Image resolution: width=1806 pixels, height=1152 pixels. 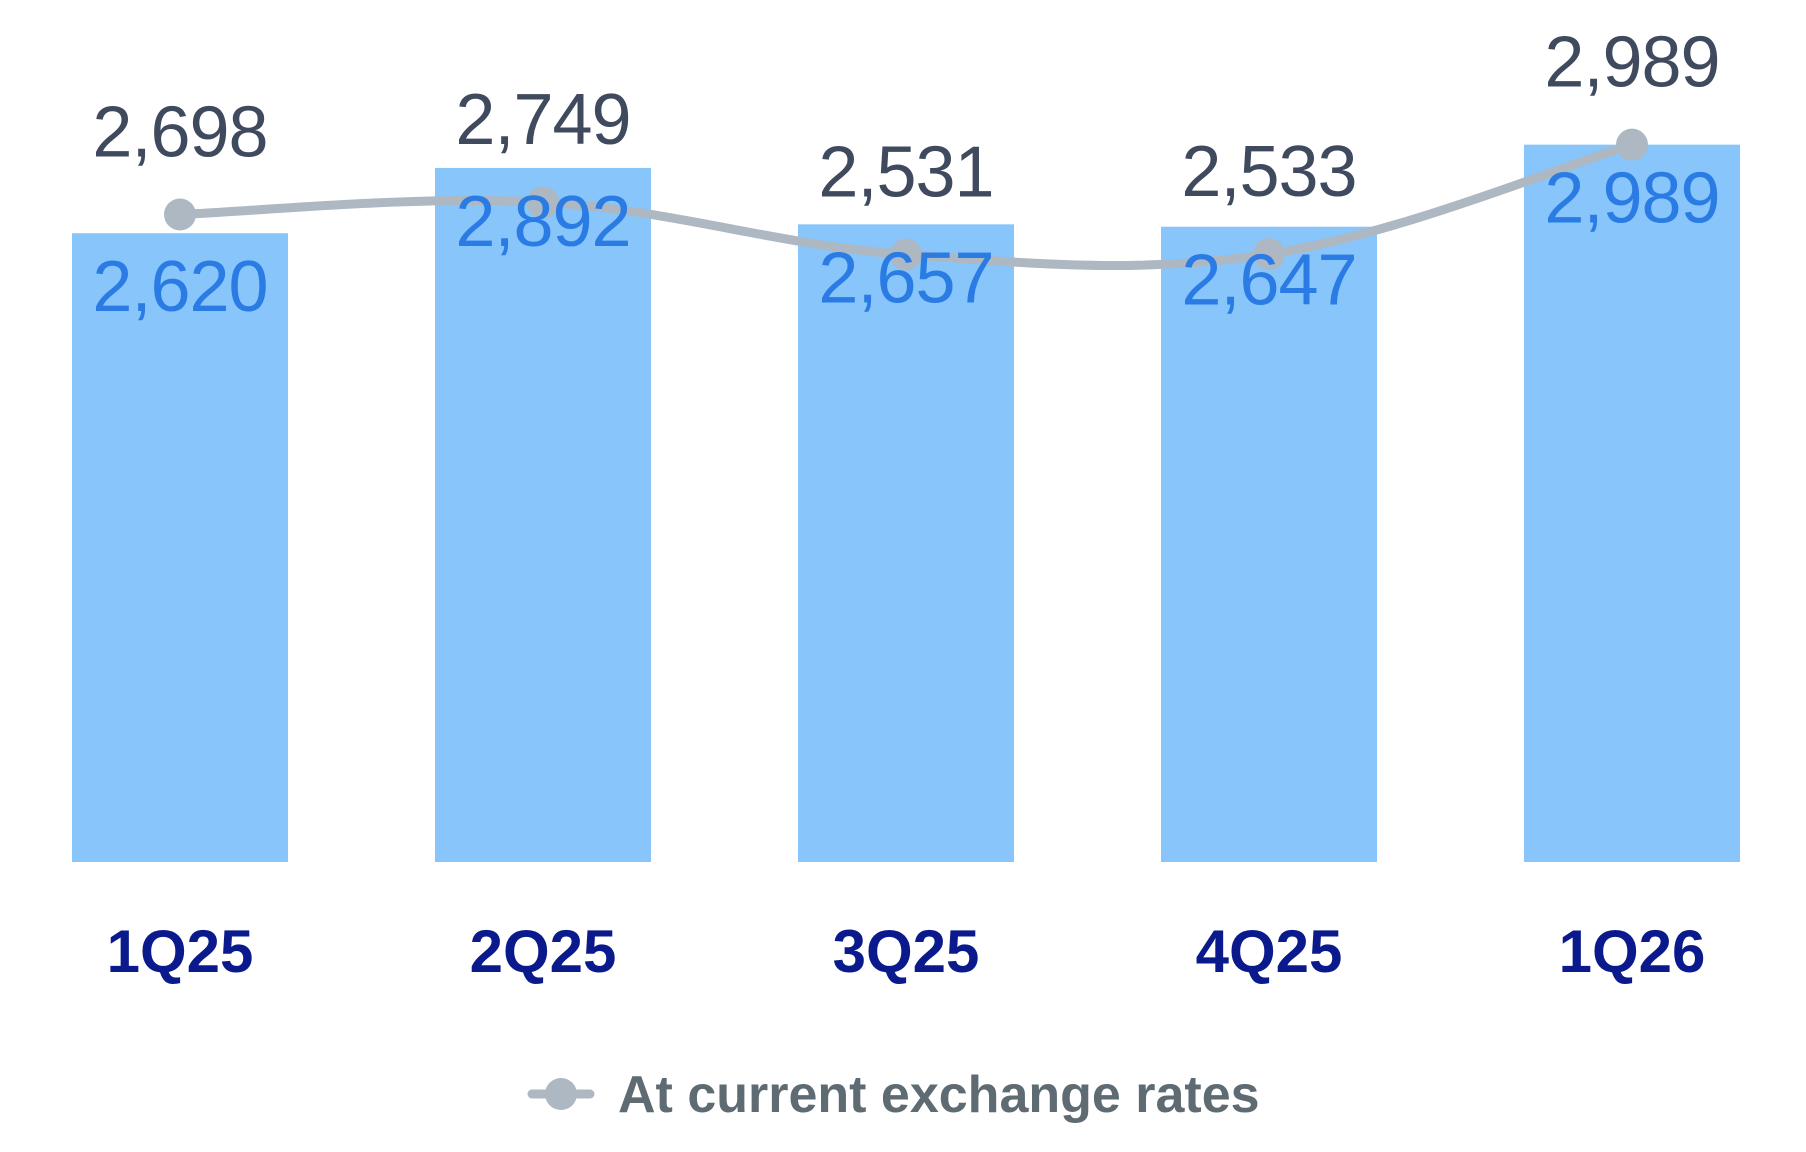 What do you see at coordinates (1631, 199) in the screenshot?
I see `bar-value-label-1Q26: 2,989` at bounding box center [1631, 199].